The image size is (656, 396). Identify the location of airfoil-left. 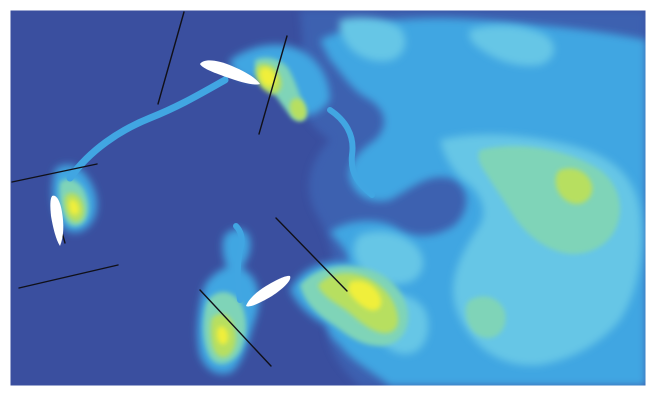
(57, 220).